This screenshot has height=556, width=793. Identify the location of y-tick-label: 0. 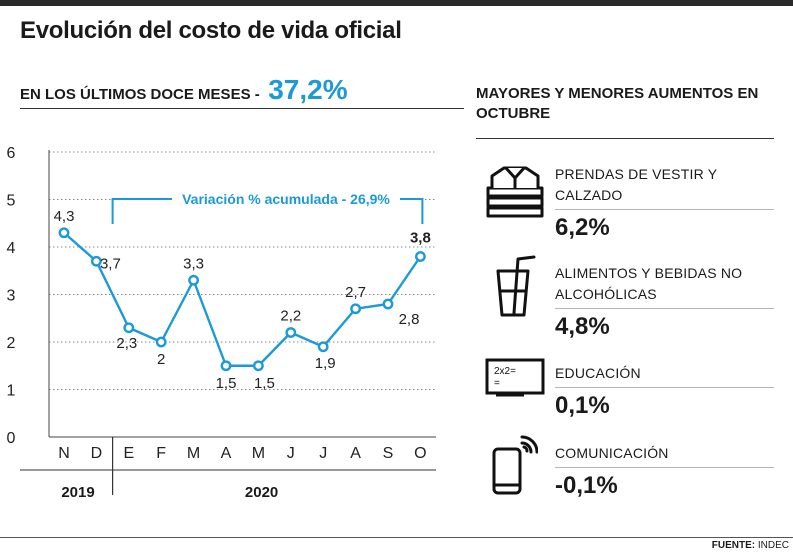
(11, 438).